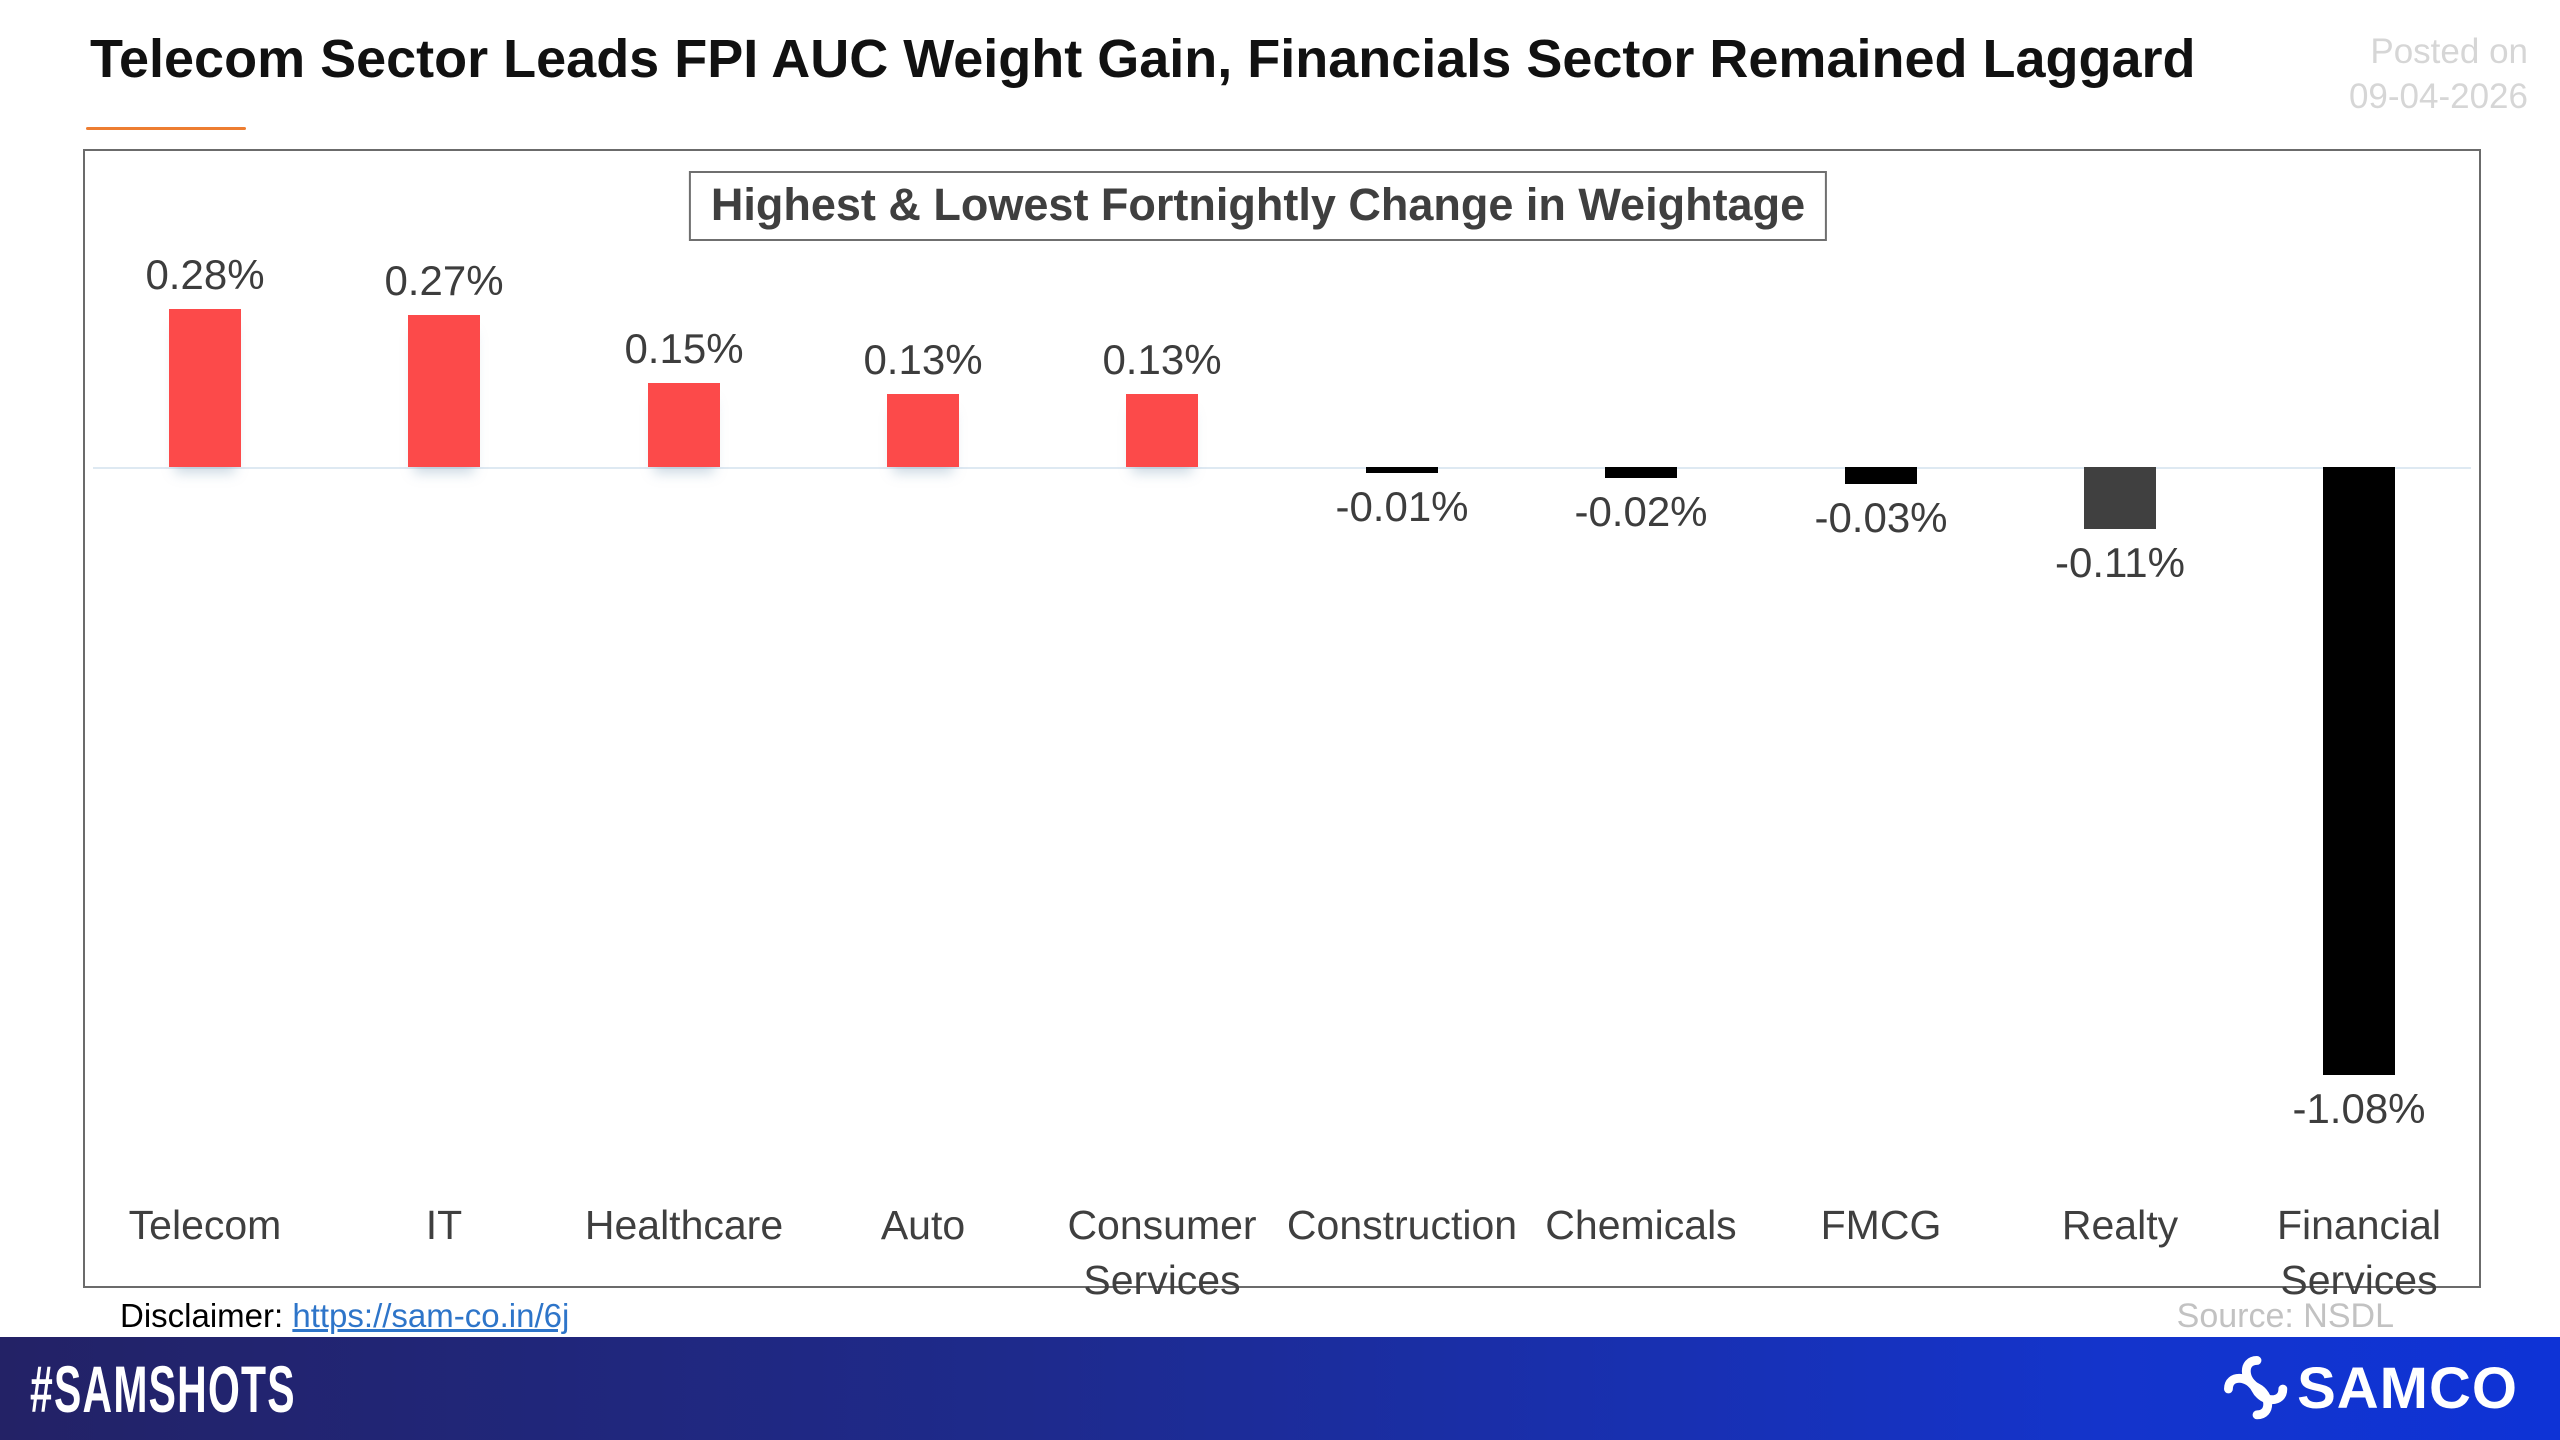  What do you see at coordinates (923, 1225) in the screenshot?
I see `category-label: Auto` at bounding box center [923, 1225].